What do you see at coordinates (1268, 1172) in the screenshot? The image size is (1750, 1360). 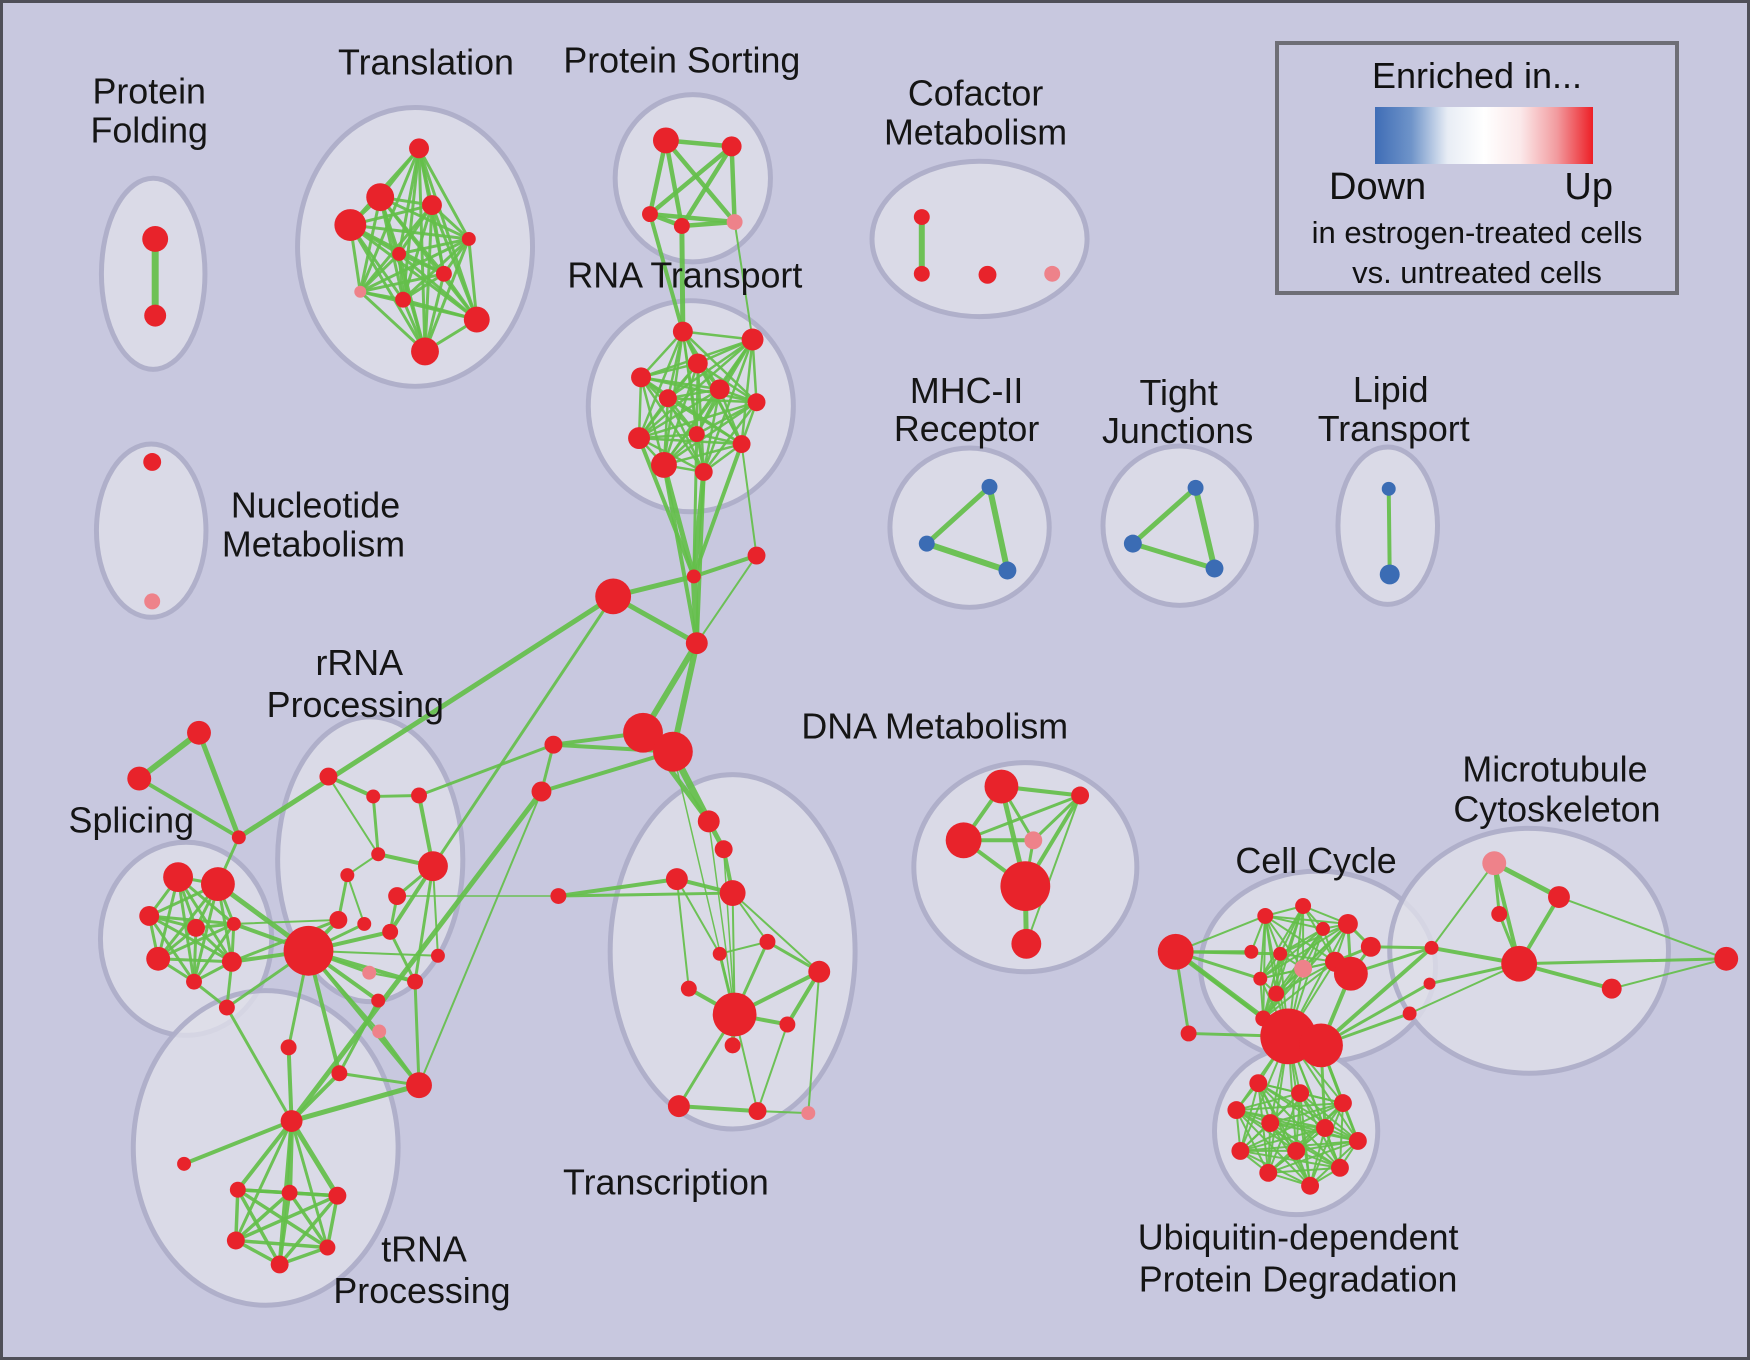 I see `network-node-ub10` at bounding box center [1268, 1172].